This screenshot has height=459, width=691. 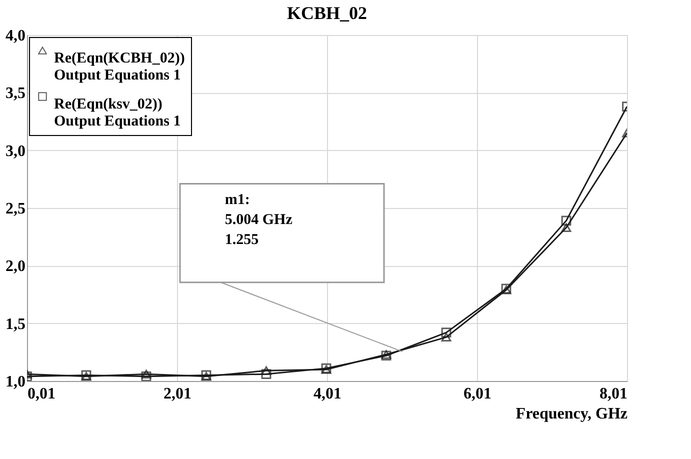 What do you see at coordinates (16, 324) in the screenshot?
I see `y-tick-label: 1,5` at bounding box center [16, 324].